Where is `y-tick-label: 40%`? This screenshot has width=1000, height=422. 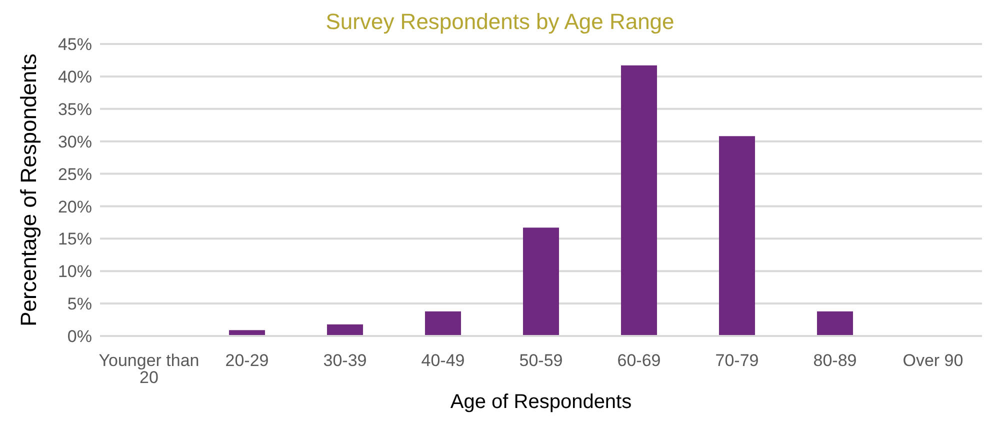
y-tick-label: 40% is located at coordinates (75, 76).